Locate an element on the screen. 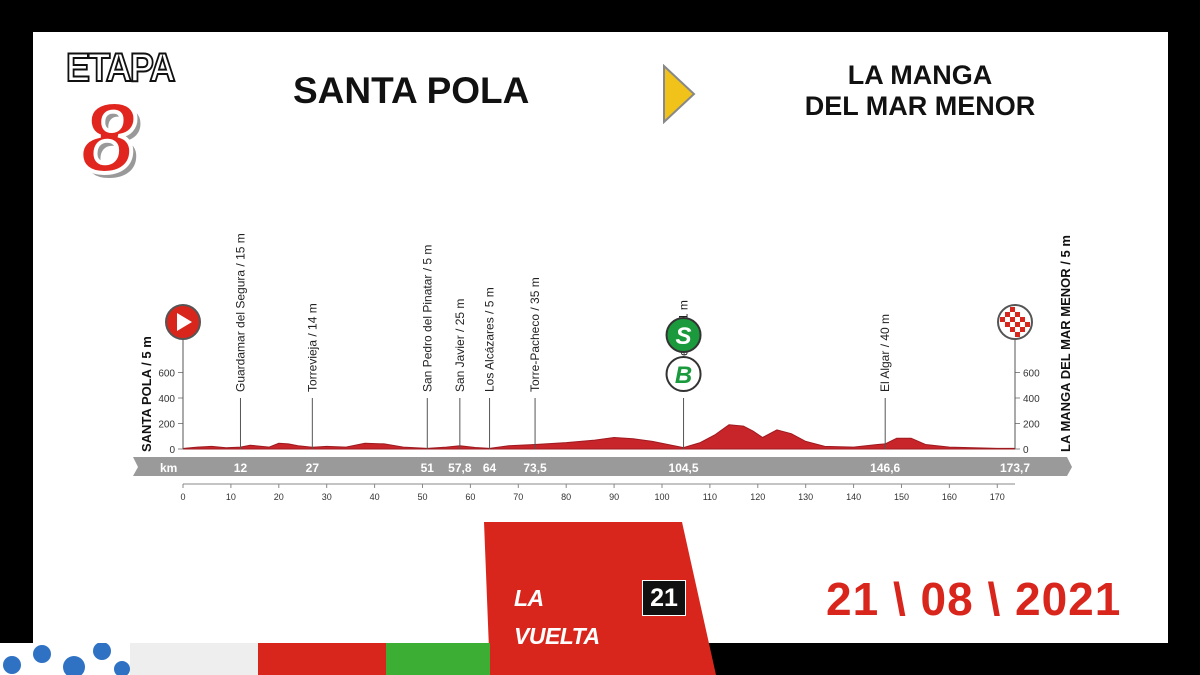 Image resolution: width=1200 pixels, height=675 pixels. polka-dot-jersey is located at coordinates (65, 659).